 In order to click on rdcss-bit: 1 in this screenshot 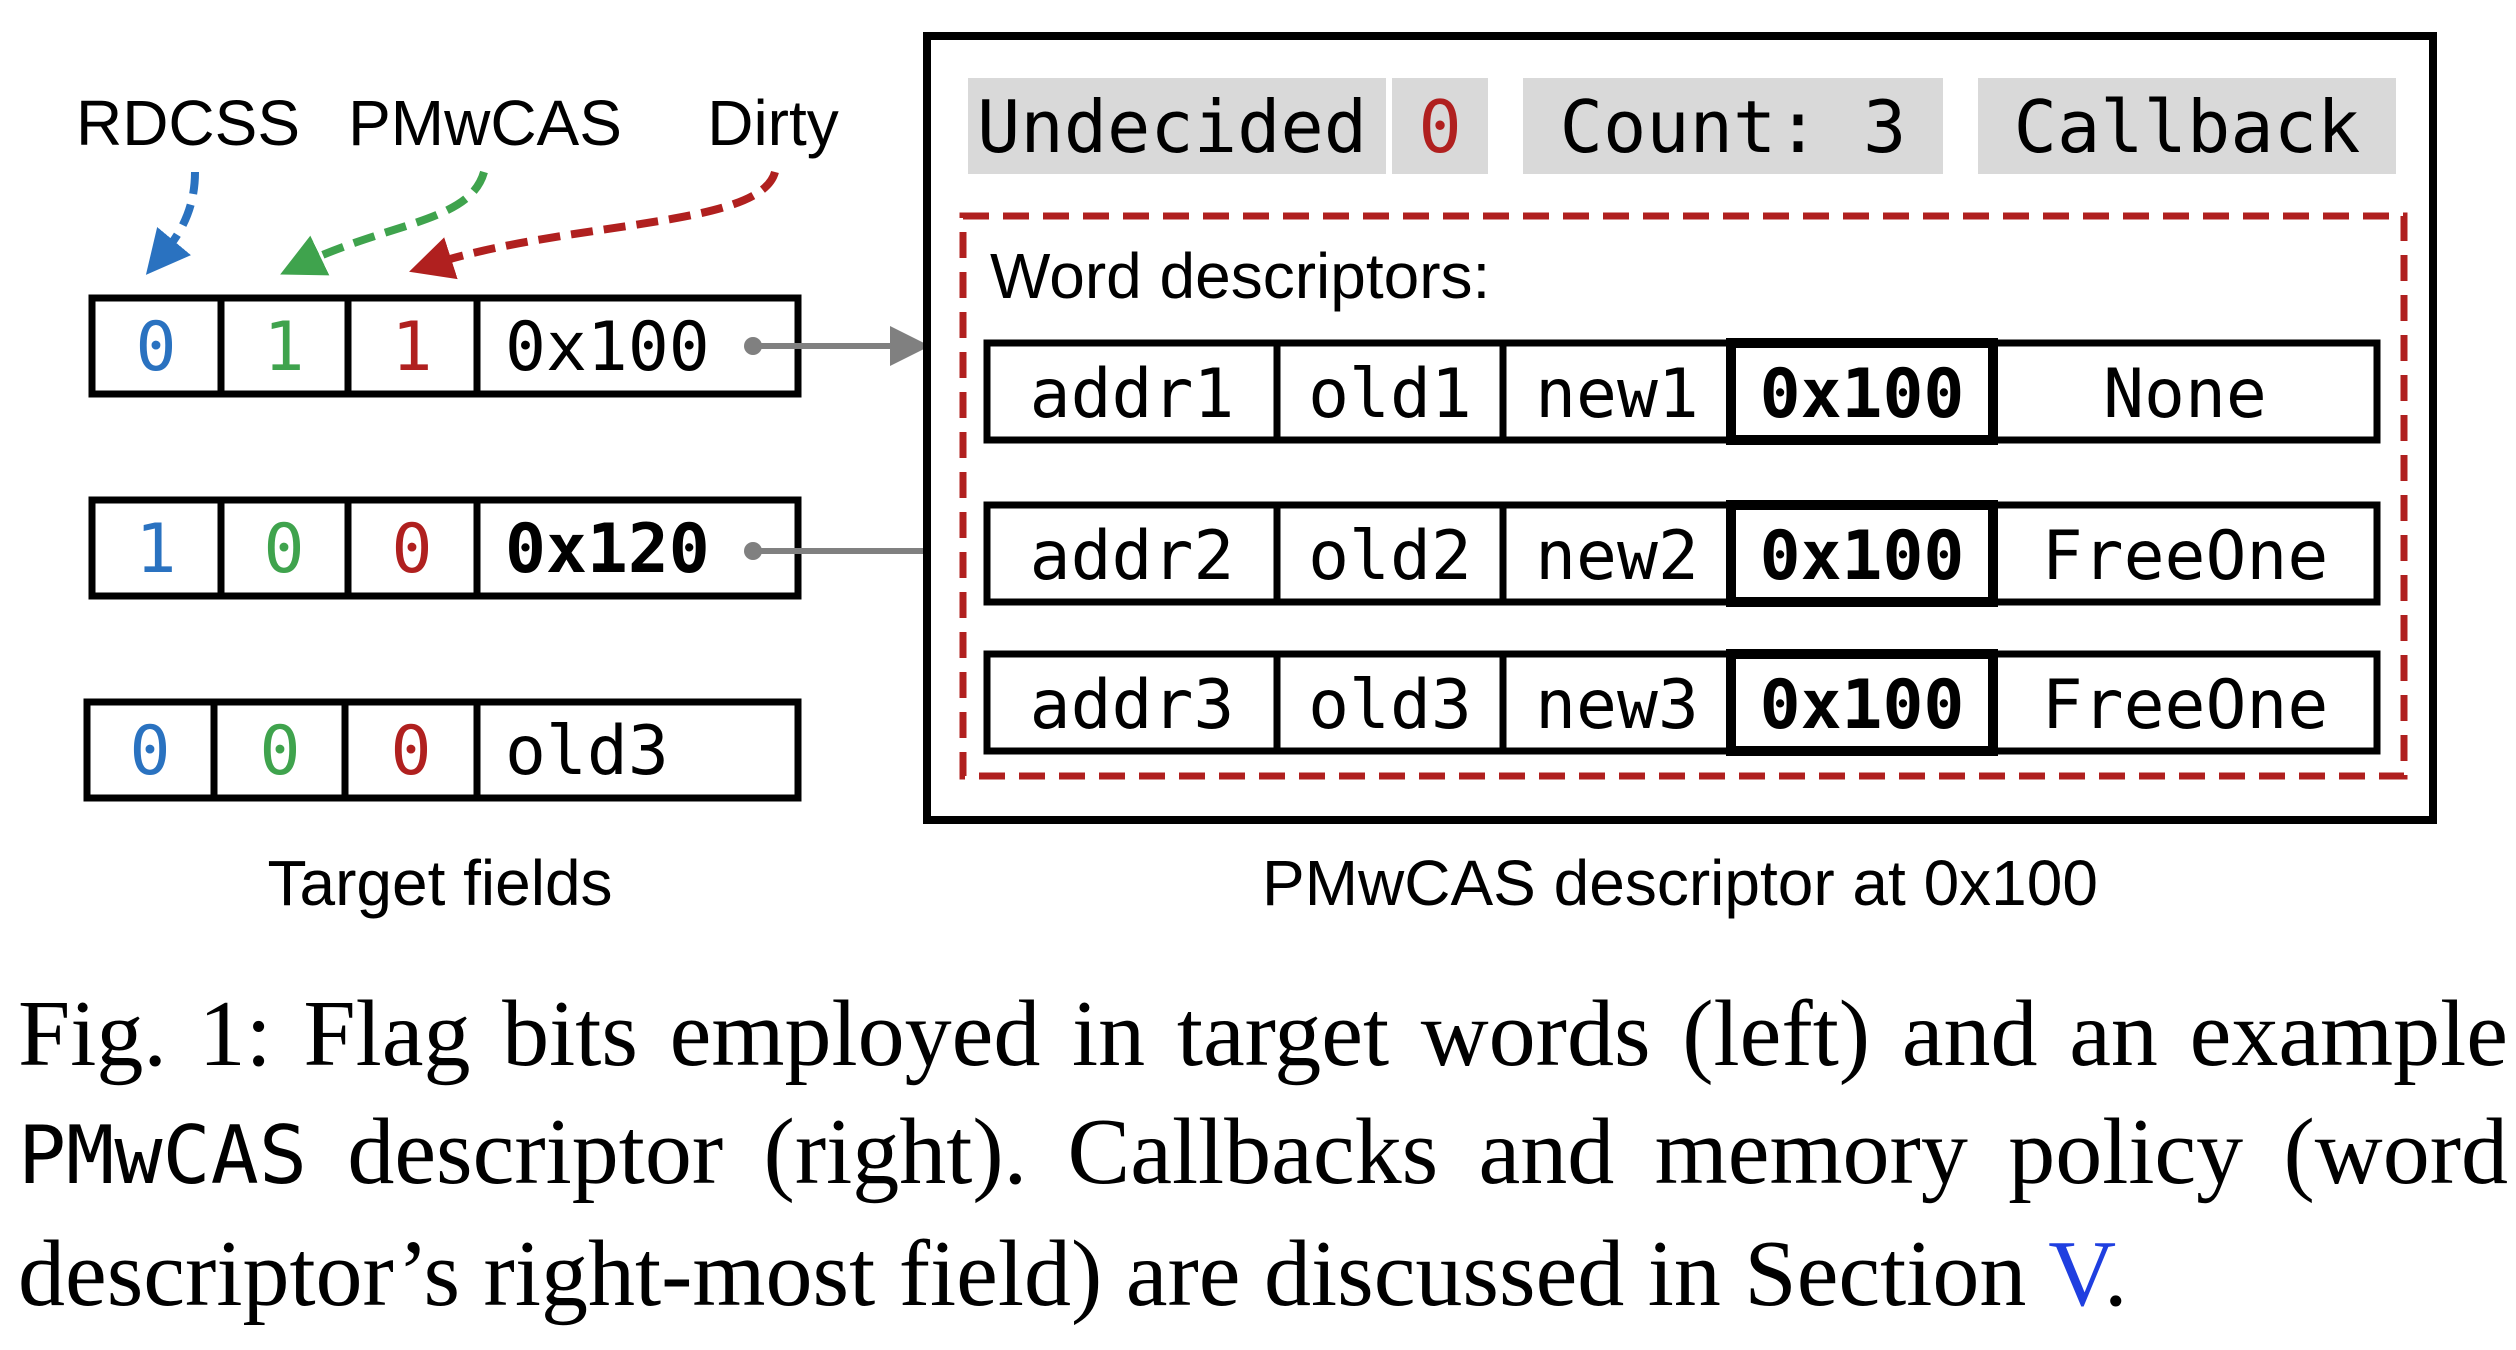, I will do `click(156, 549)`.